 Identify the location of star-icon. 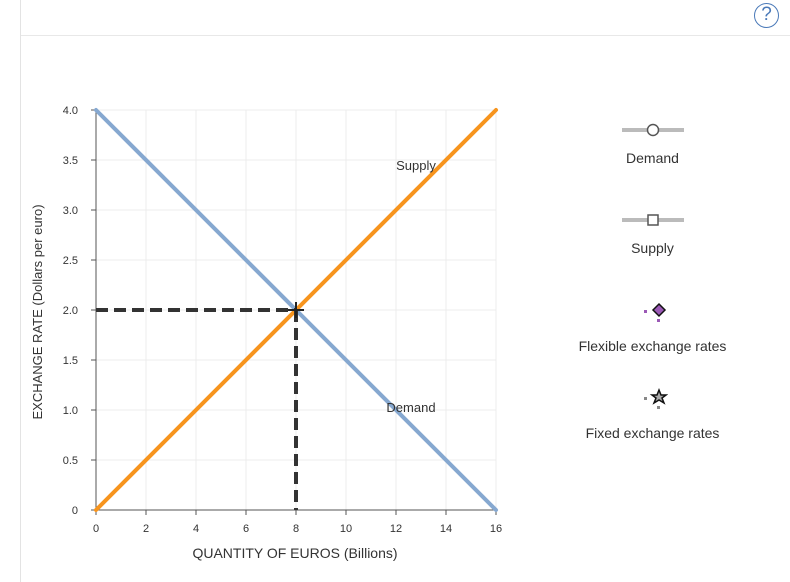
(655, 398).